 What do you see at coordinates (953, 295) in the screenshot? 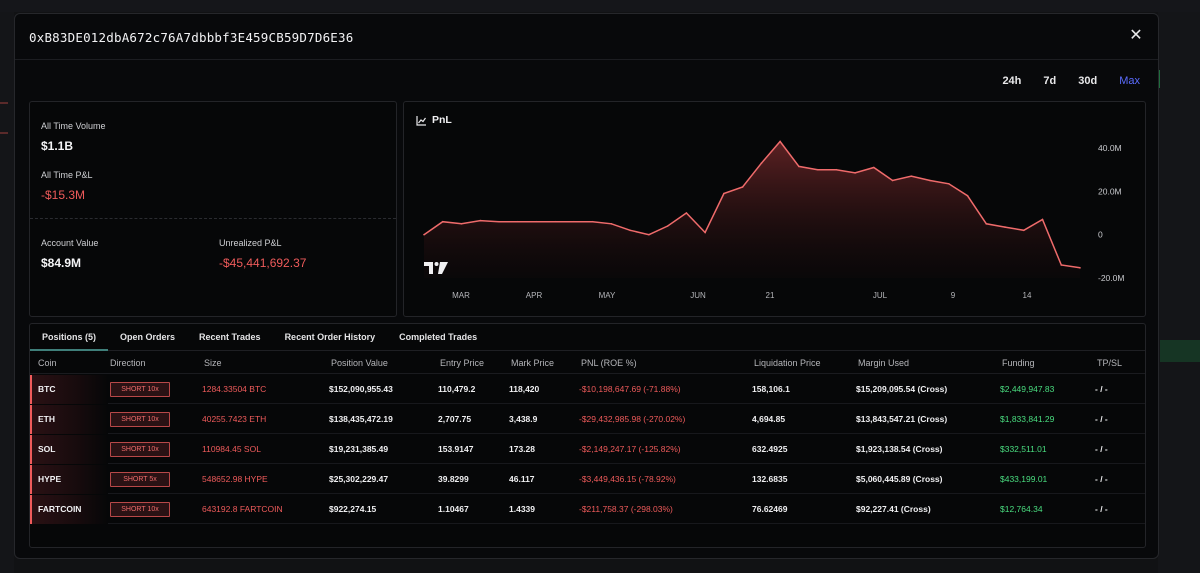
I see `x-tick-label: 9` at bounding box center [953, 295].